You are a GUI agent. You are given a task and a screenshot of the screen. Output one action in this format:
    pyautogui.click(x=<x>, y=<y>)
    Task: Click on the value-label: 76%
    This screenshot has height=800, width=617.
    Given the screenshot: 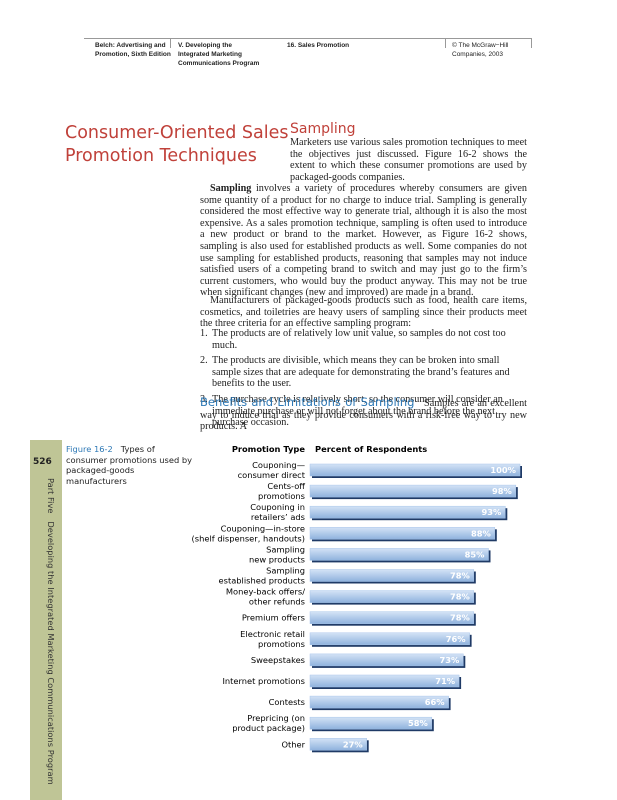 What is the action you would take?
    pyautogui.click(x=456, y=639)
    